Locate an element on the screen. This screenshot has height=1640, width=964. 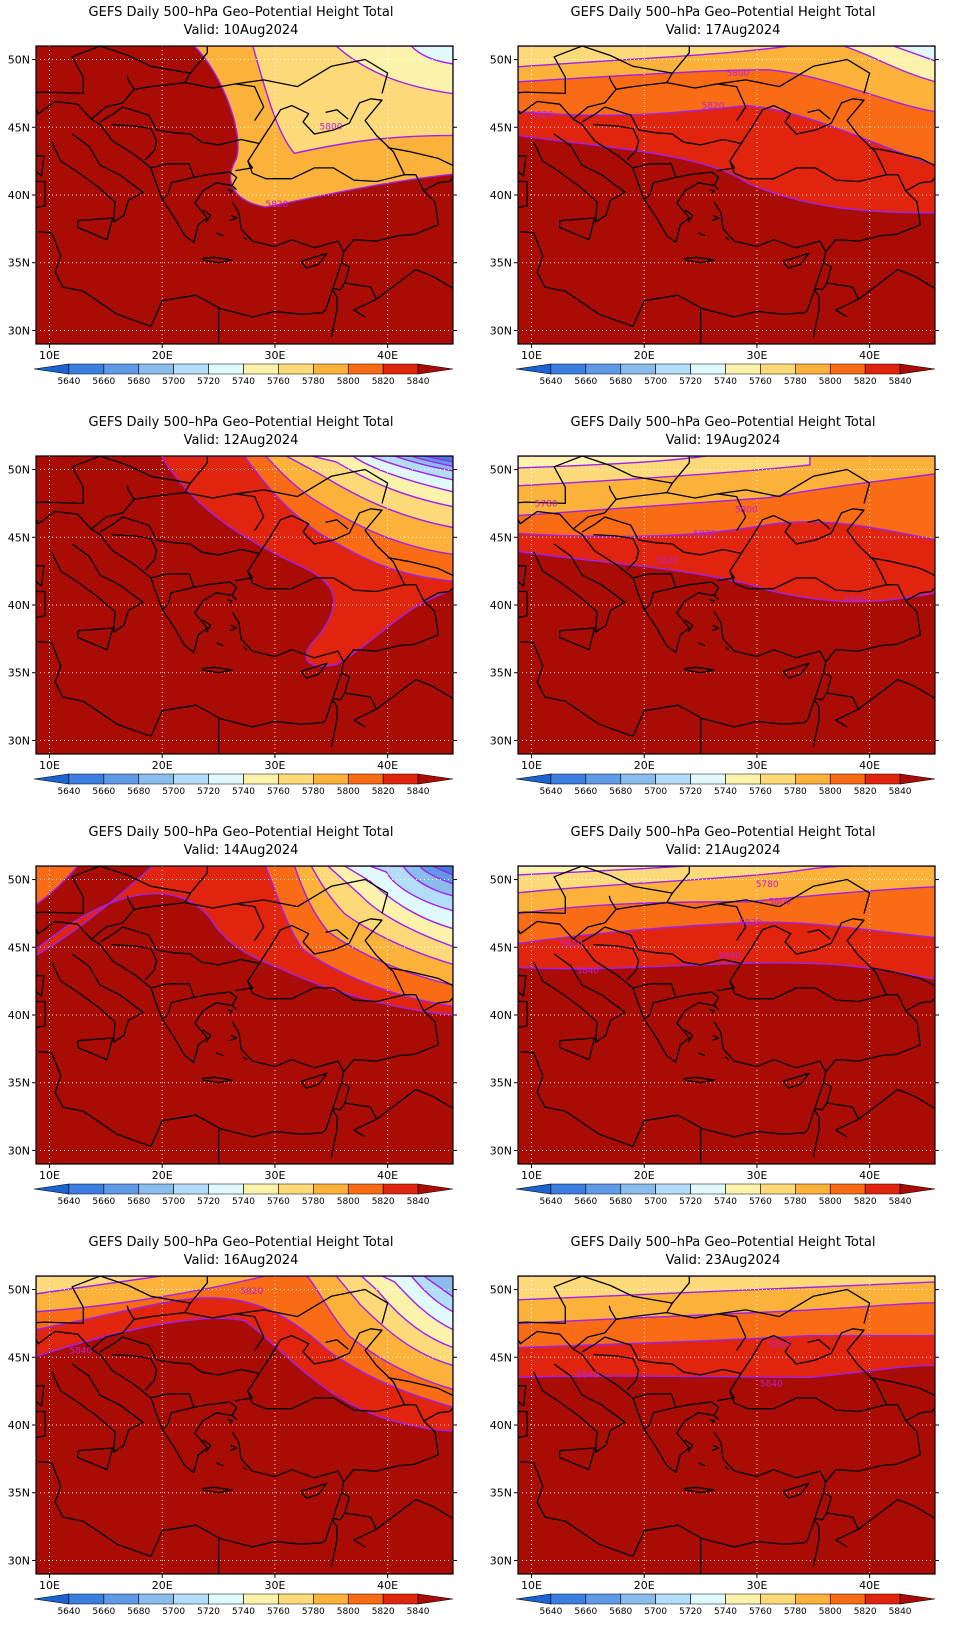
graticule is located at coordinates (244, 195).